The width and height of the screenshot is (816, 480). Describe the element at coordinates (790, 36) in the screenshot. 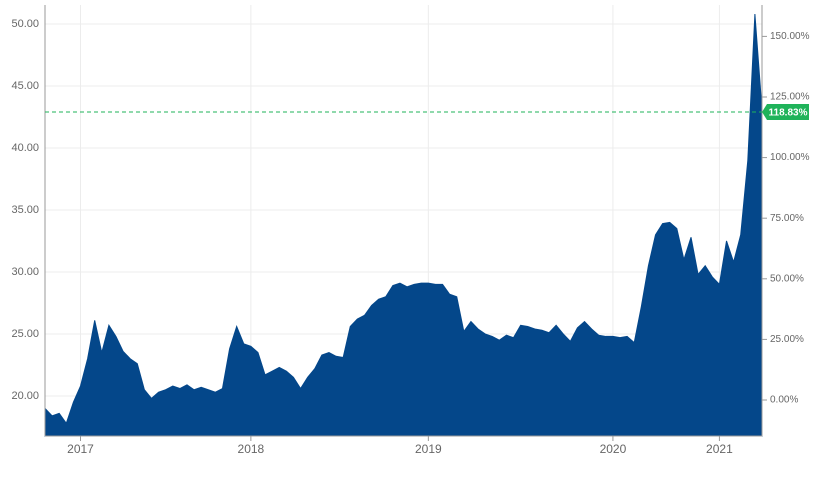

I see `y2-tick-label: 150.00%` at that location.